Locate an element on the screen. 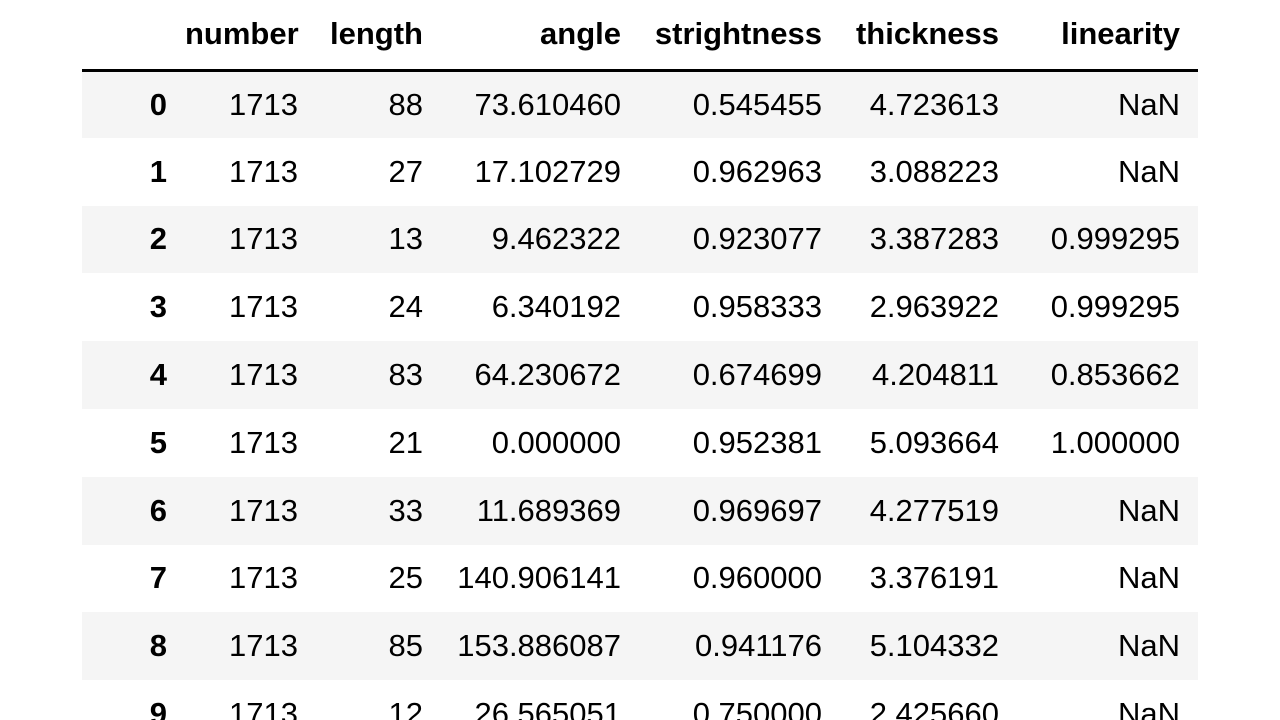  cell-strightness: 0.750000 is located at coordinates (757, 708).